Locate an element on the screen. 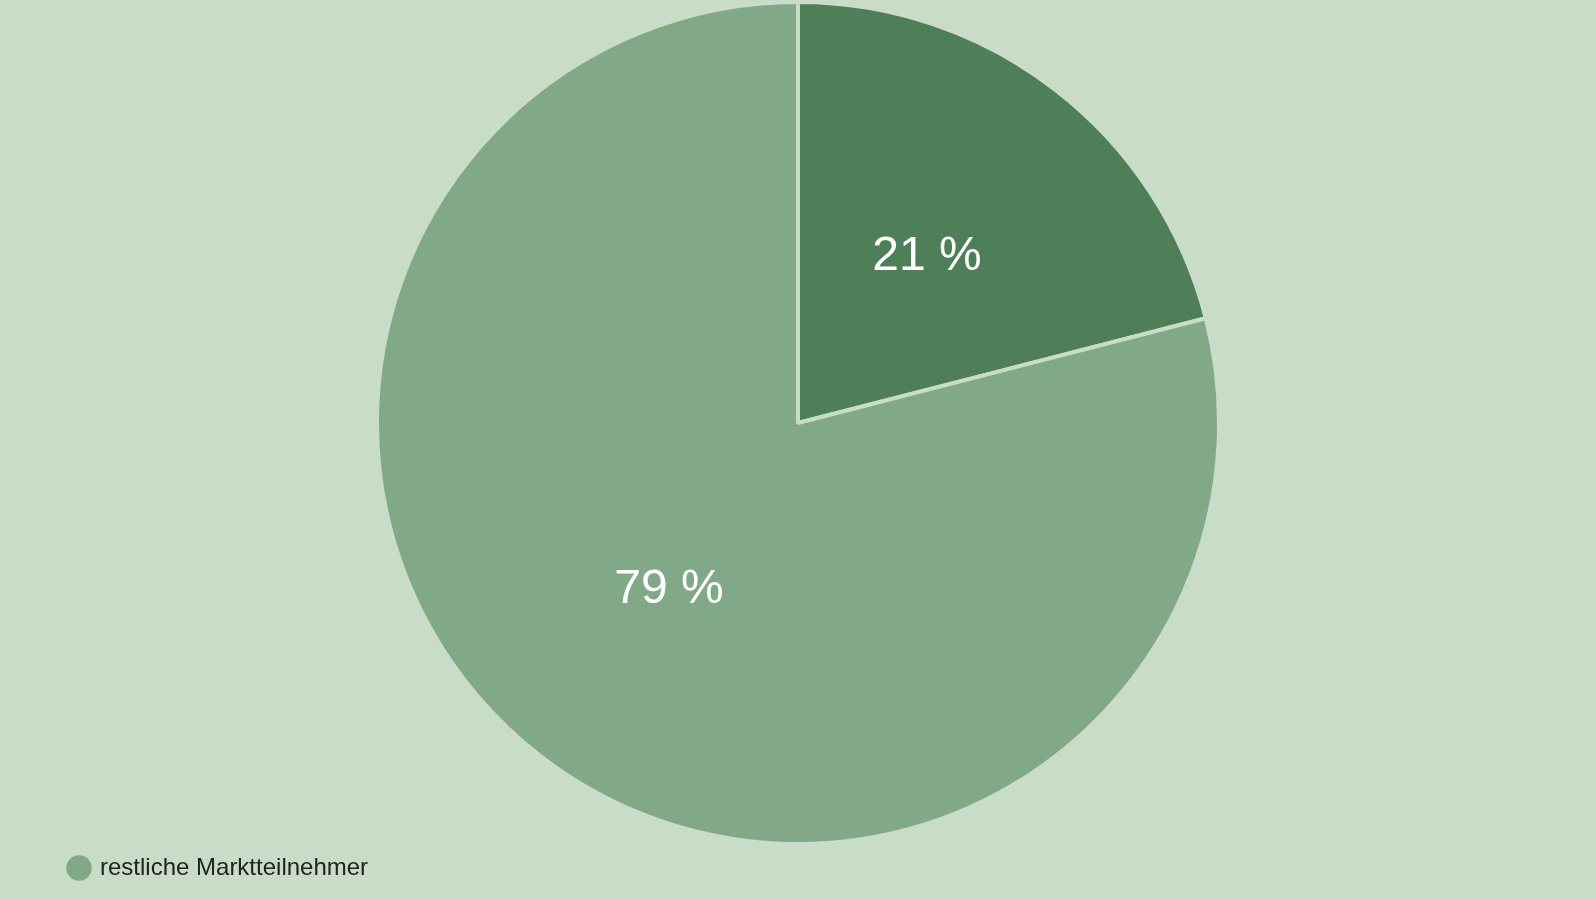 Image resolution: width=1596 pixels, height=900 pixels. data-label: 79 % is located at coordinates (669, 586).